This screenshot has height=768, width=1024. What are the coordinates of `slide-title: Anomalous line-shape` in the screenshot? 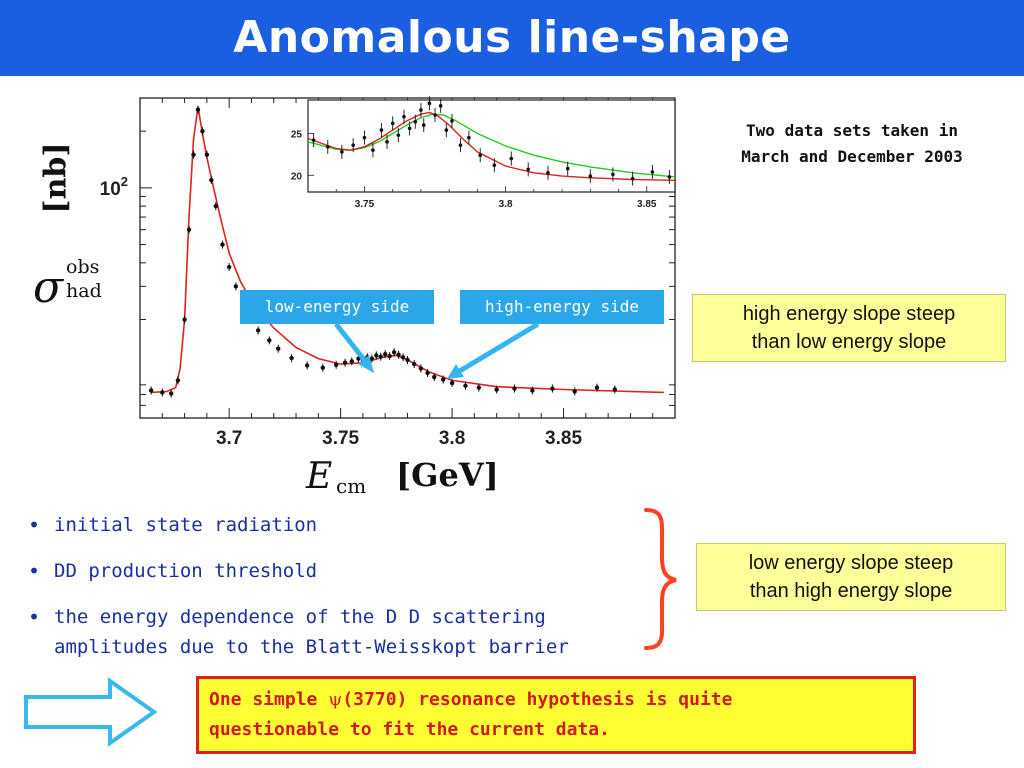 It's located at (512, 37).